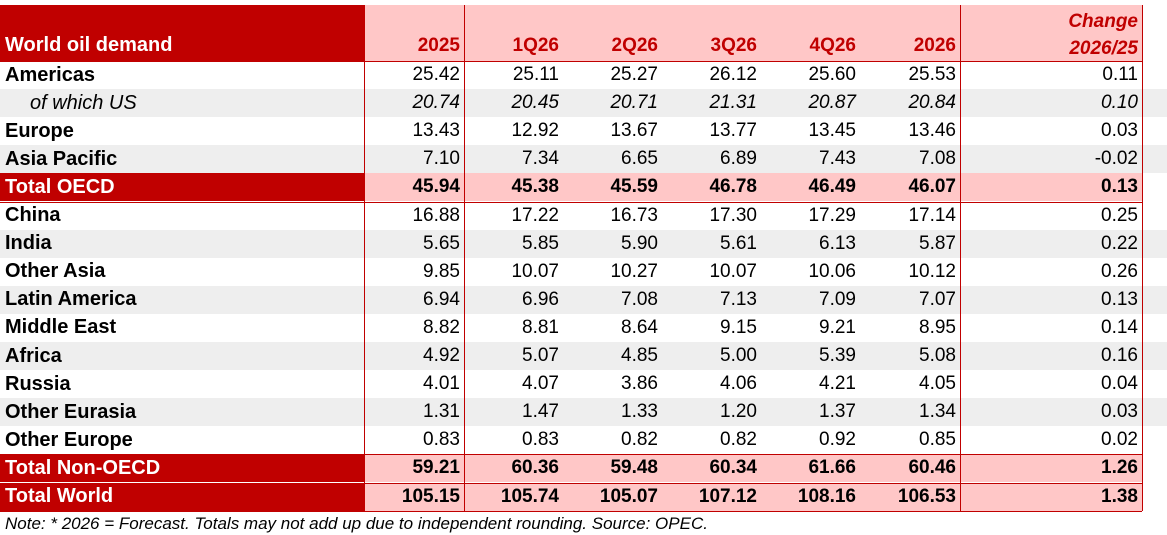 The height and width of the screenshot is (535, 1167). I want to click on change-cell: 0.22, so click(1119, 243).